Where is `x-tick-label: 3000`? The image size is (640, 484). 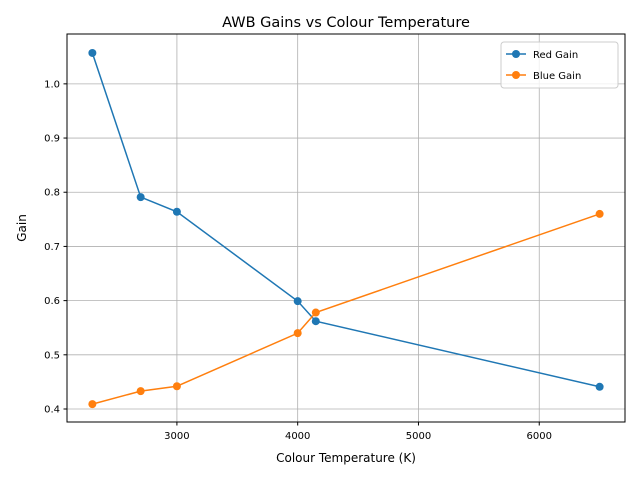
x-tick-label: 3000 is located at coordinates (176, 436).